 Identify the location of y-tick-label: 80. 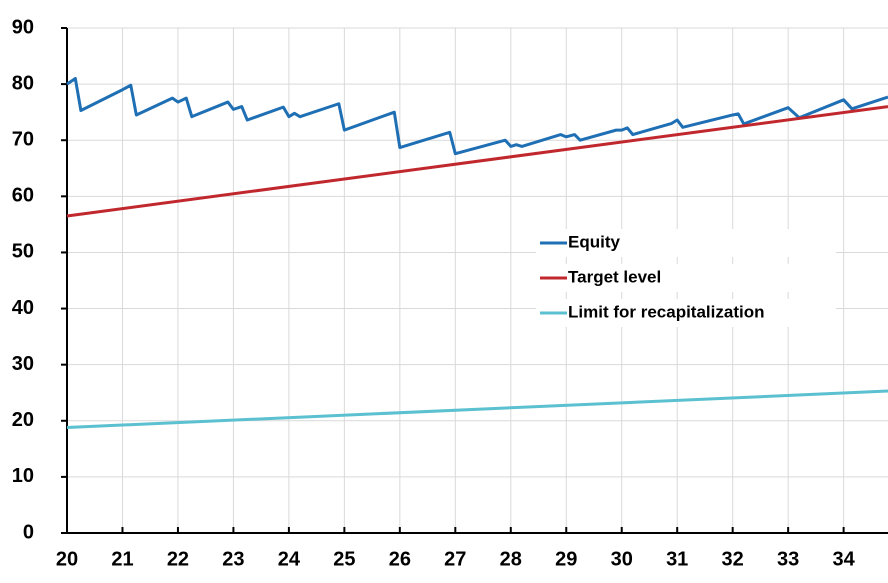
(23, 83).